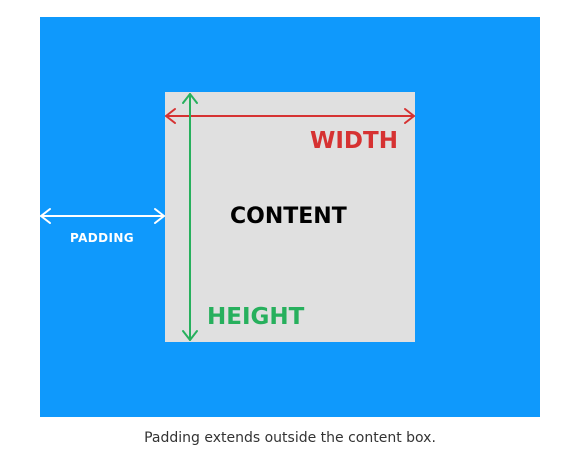 Image resolution: width=571 pixels, height=463 pixels. What do you see at coordinates (190, 217) in the screenshot?
I see `height-arrow` at bounding box center [190, 217].